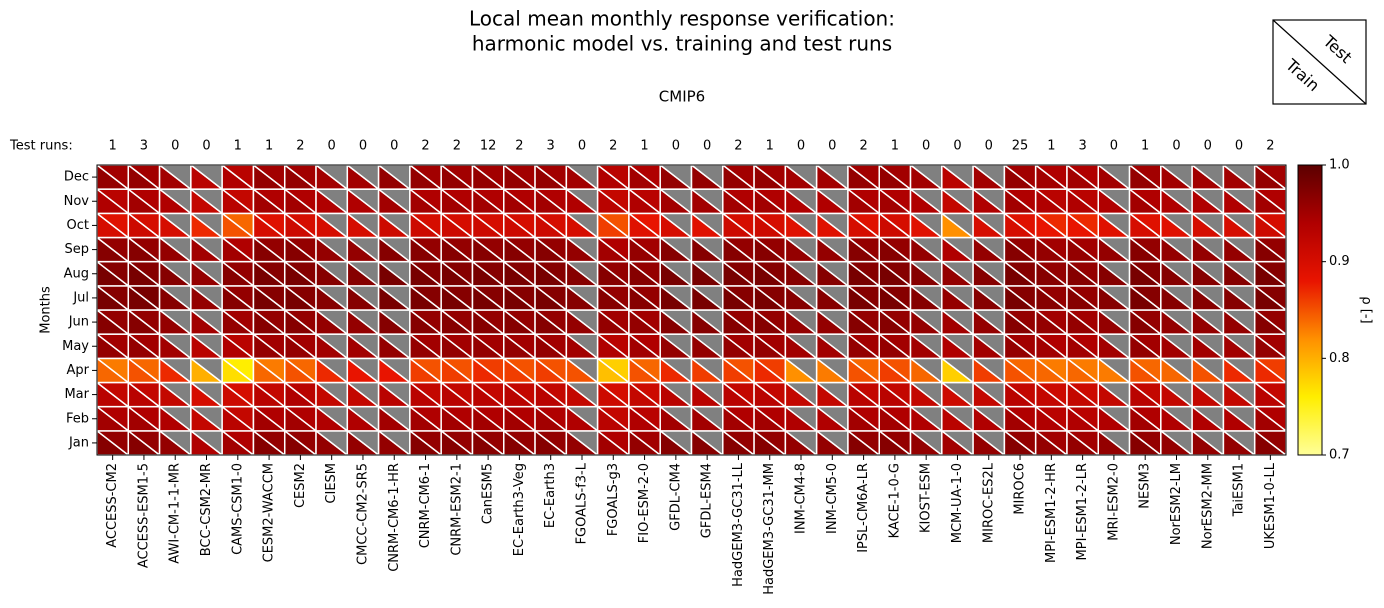 The width and height of the screenshot is (1384, 608). I want to click on x-tick-label: NorESM2-LM, so click(1176, 504).